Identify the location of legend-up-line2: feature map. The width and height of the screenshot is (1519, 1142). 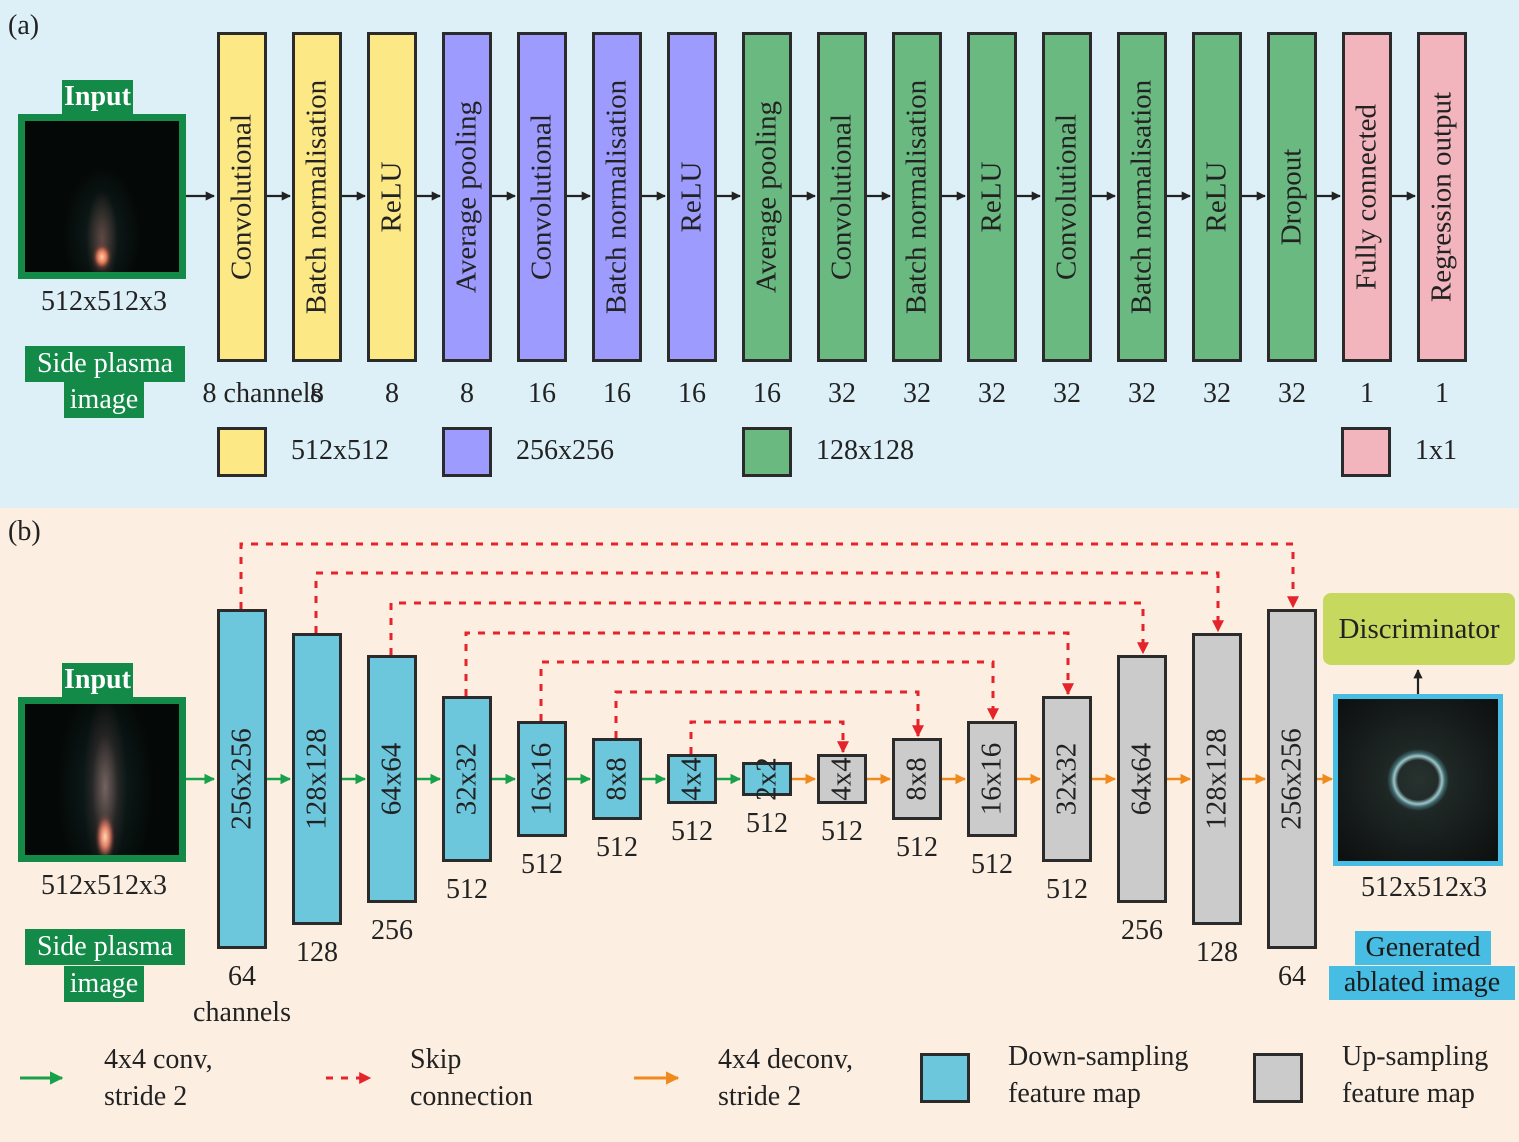
(1408, 1093).